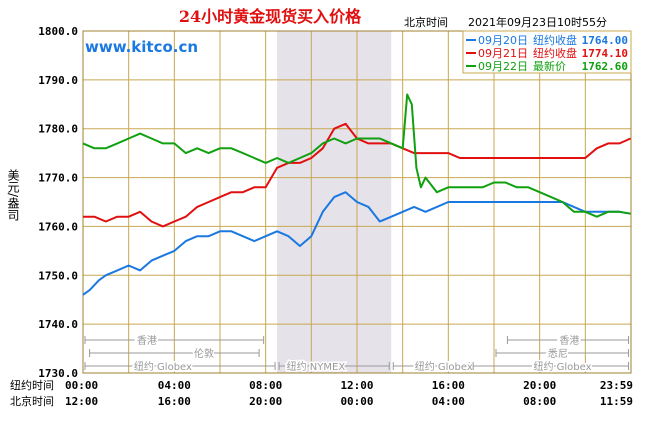 The height and width of the screenshot is (421, 648). What do you see at coordinates (13, 195) in the screenshot?
I see `y-axis-label: 美元/盎司` at bounding box center [13, 195].